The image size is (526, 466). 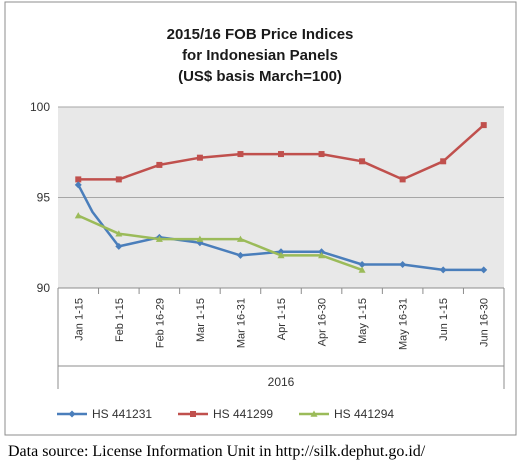 What do you see at coordinates (79, 319) in the screenshot?
I see `x-tick-label: Jan 1-15` at bounding box center [79, 319].